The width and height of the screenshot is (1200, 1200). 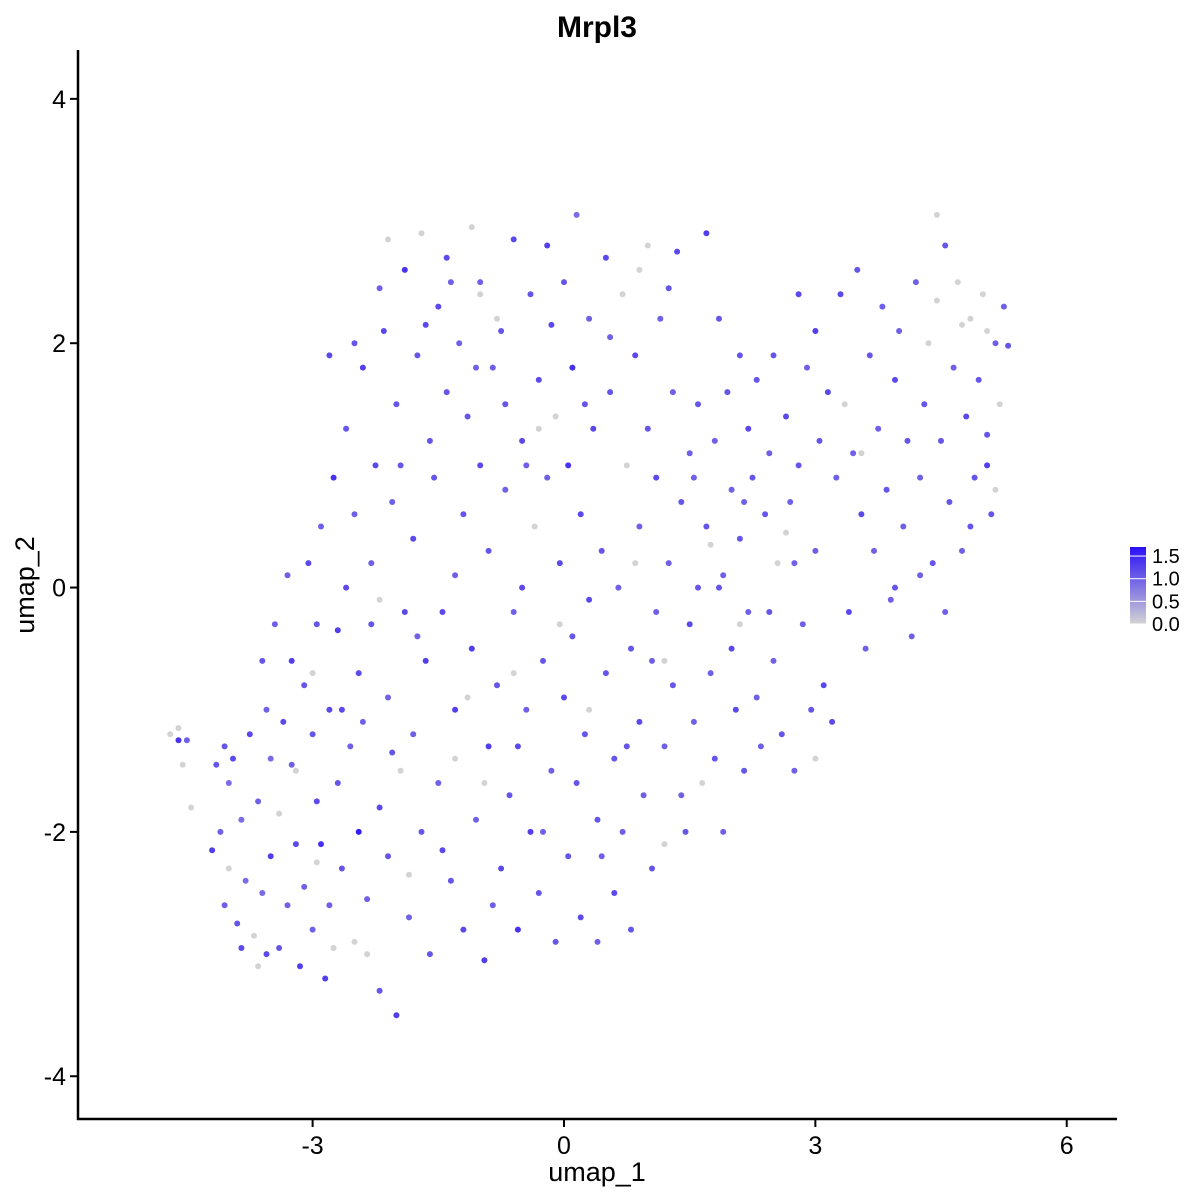 I want to click on x-tick-label: 6, so click(x=1067, y=1146).